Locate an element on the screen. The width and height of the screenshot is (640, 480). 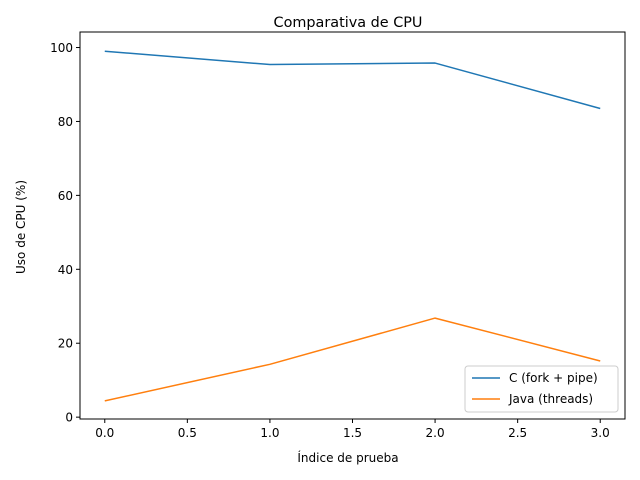
legend-label-java: Java (threads) is located at coordinates (550, 399).